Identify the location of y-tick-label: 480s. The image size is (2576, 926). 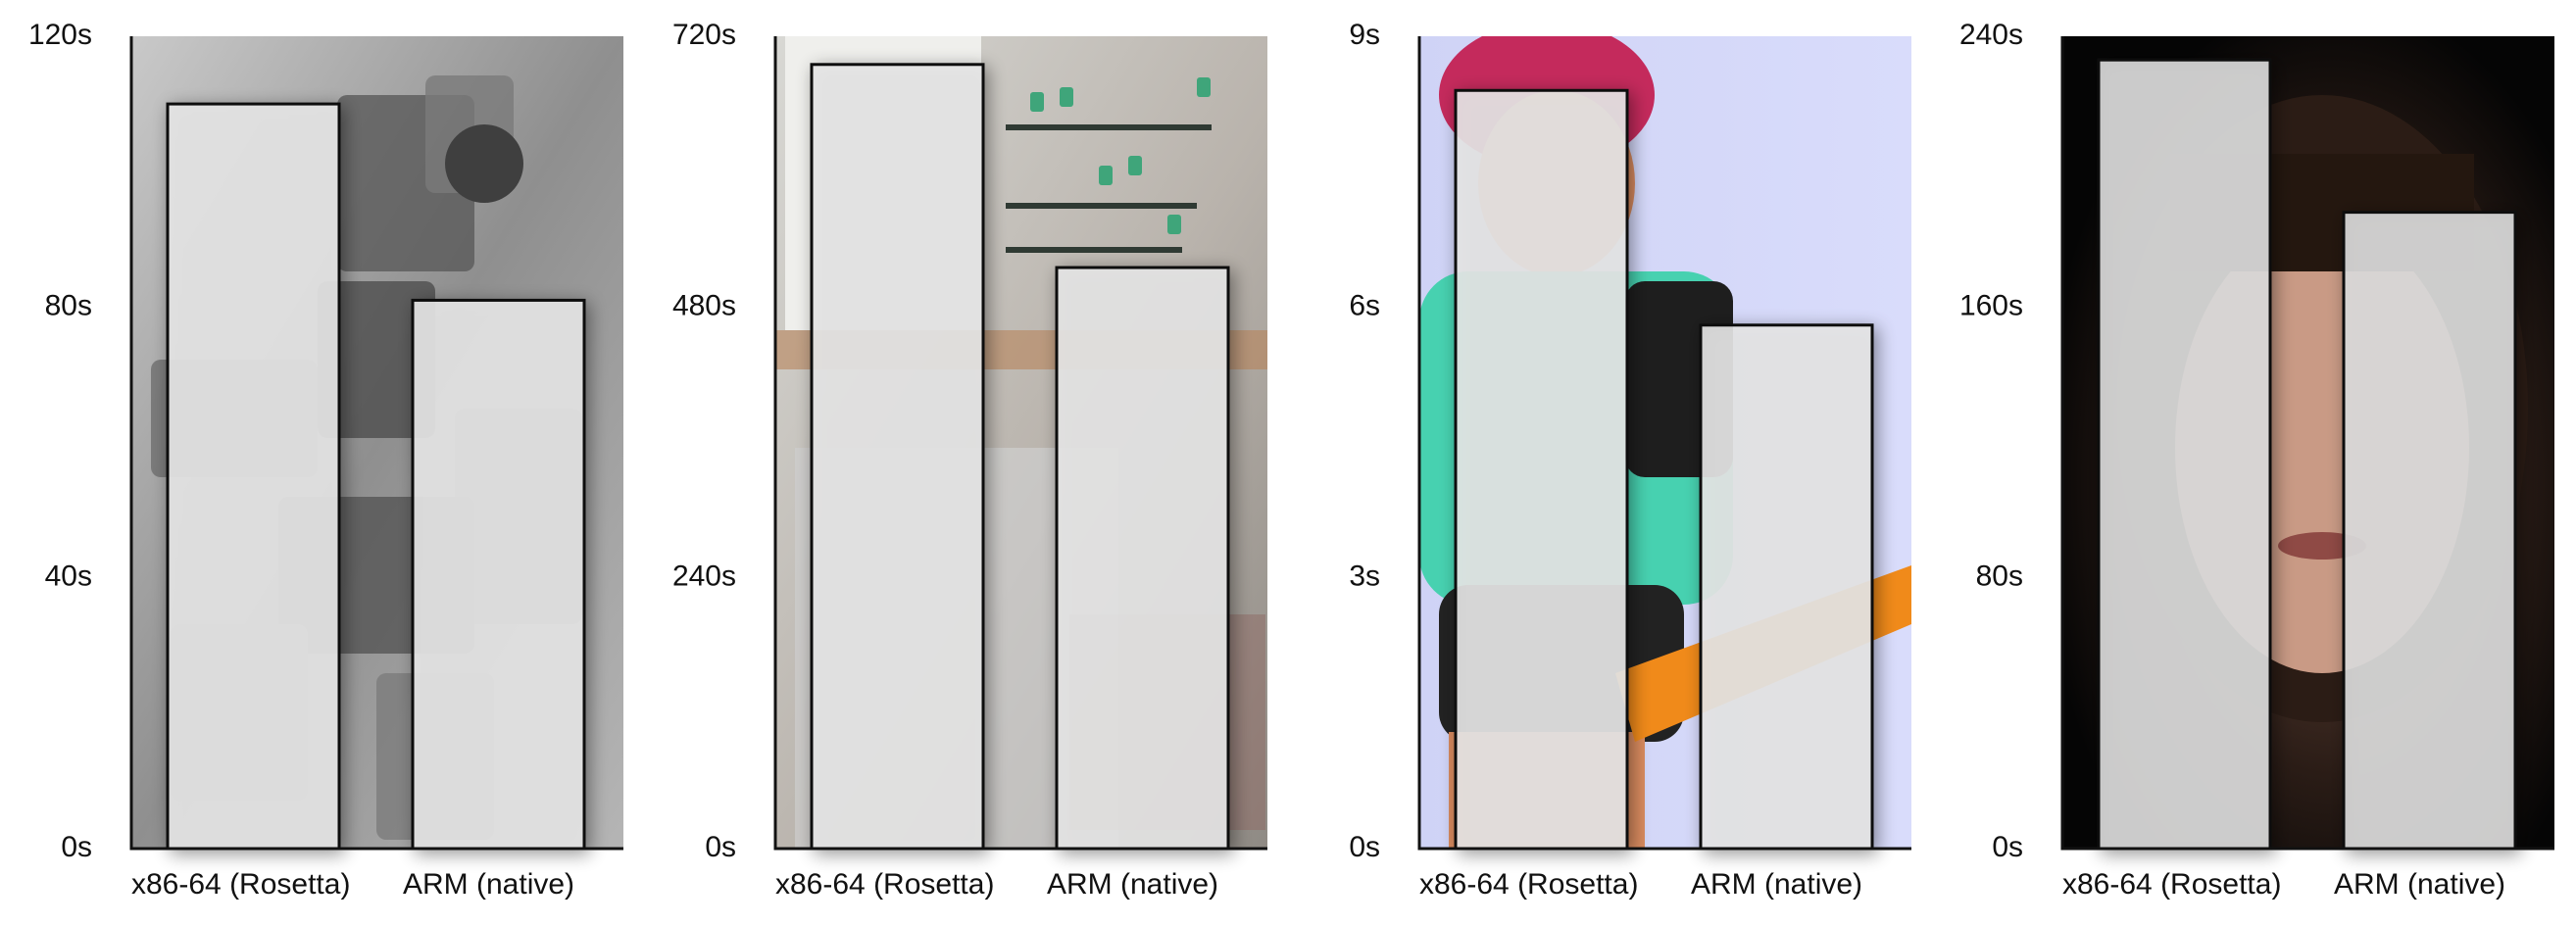
(704, 305).